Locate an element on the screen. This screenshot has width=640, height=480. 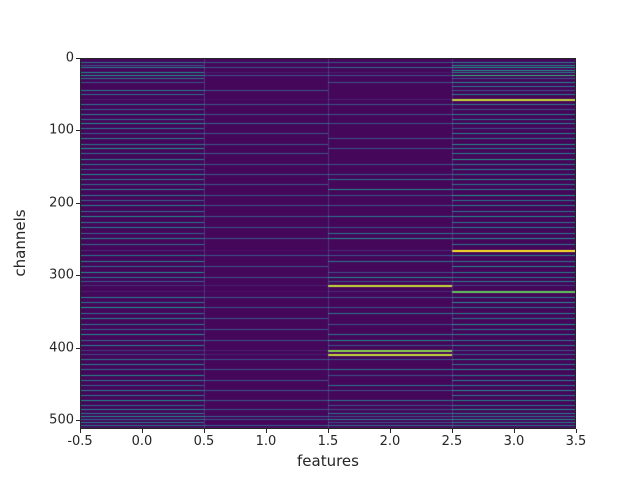
x-tick-label: 0.0 is located at coordinates (142, 441).